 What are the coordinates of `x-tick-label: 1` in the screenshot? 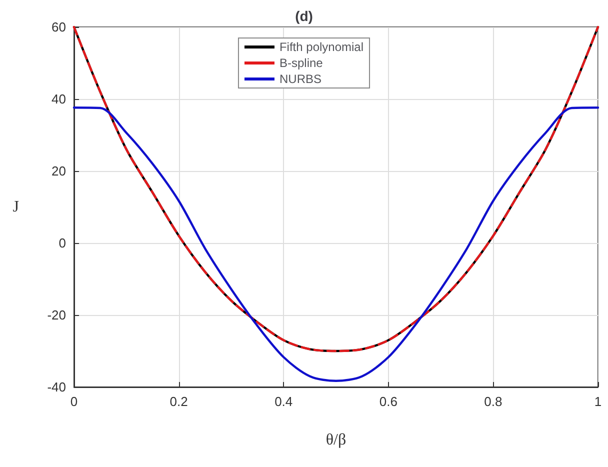 It's located at (598, 401).